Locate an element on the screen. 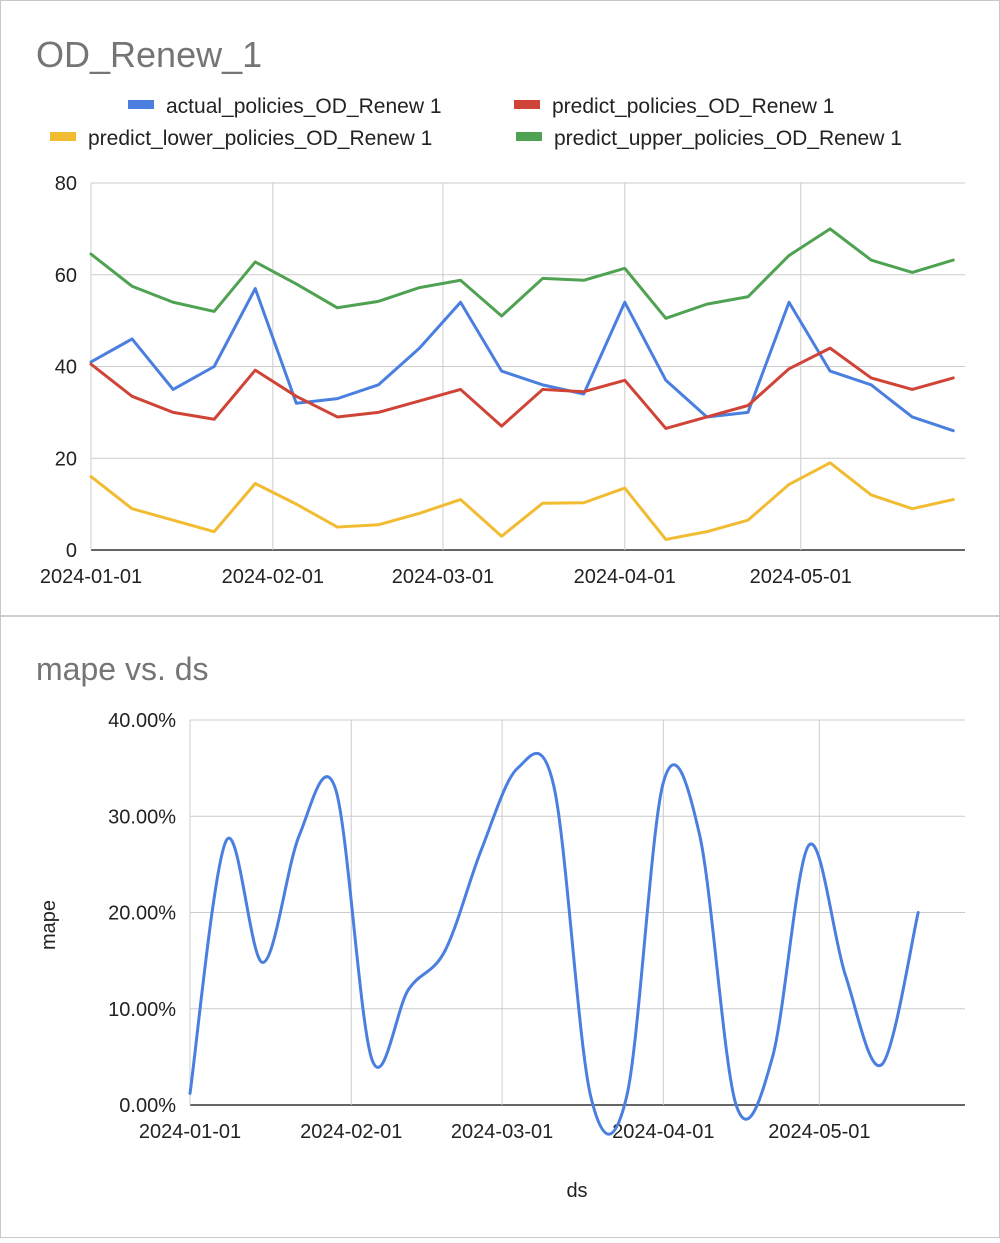 Image resolution: width=1000 pixels, height=1243 pixels. c2-x-tick-label: 2024-04-01 is located at coordinates (663, 1132).